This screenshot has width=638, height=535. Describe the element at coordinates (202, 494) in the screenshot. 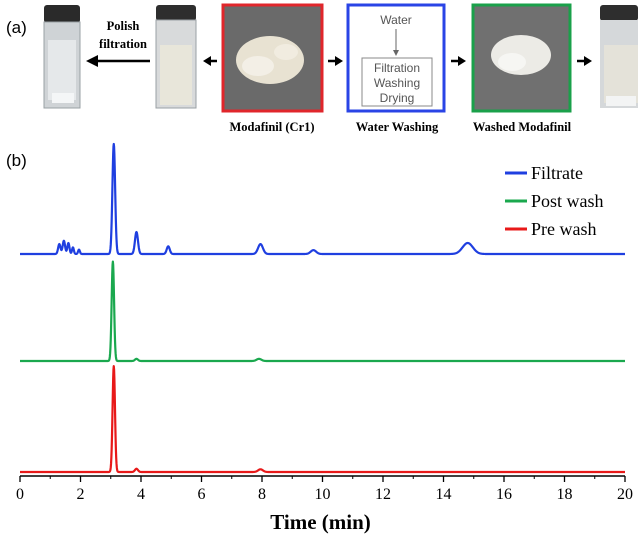

I see `x-tick-label-6: 6` at that location.